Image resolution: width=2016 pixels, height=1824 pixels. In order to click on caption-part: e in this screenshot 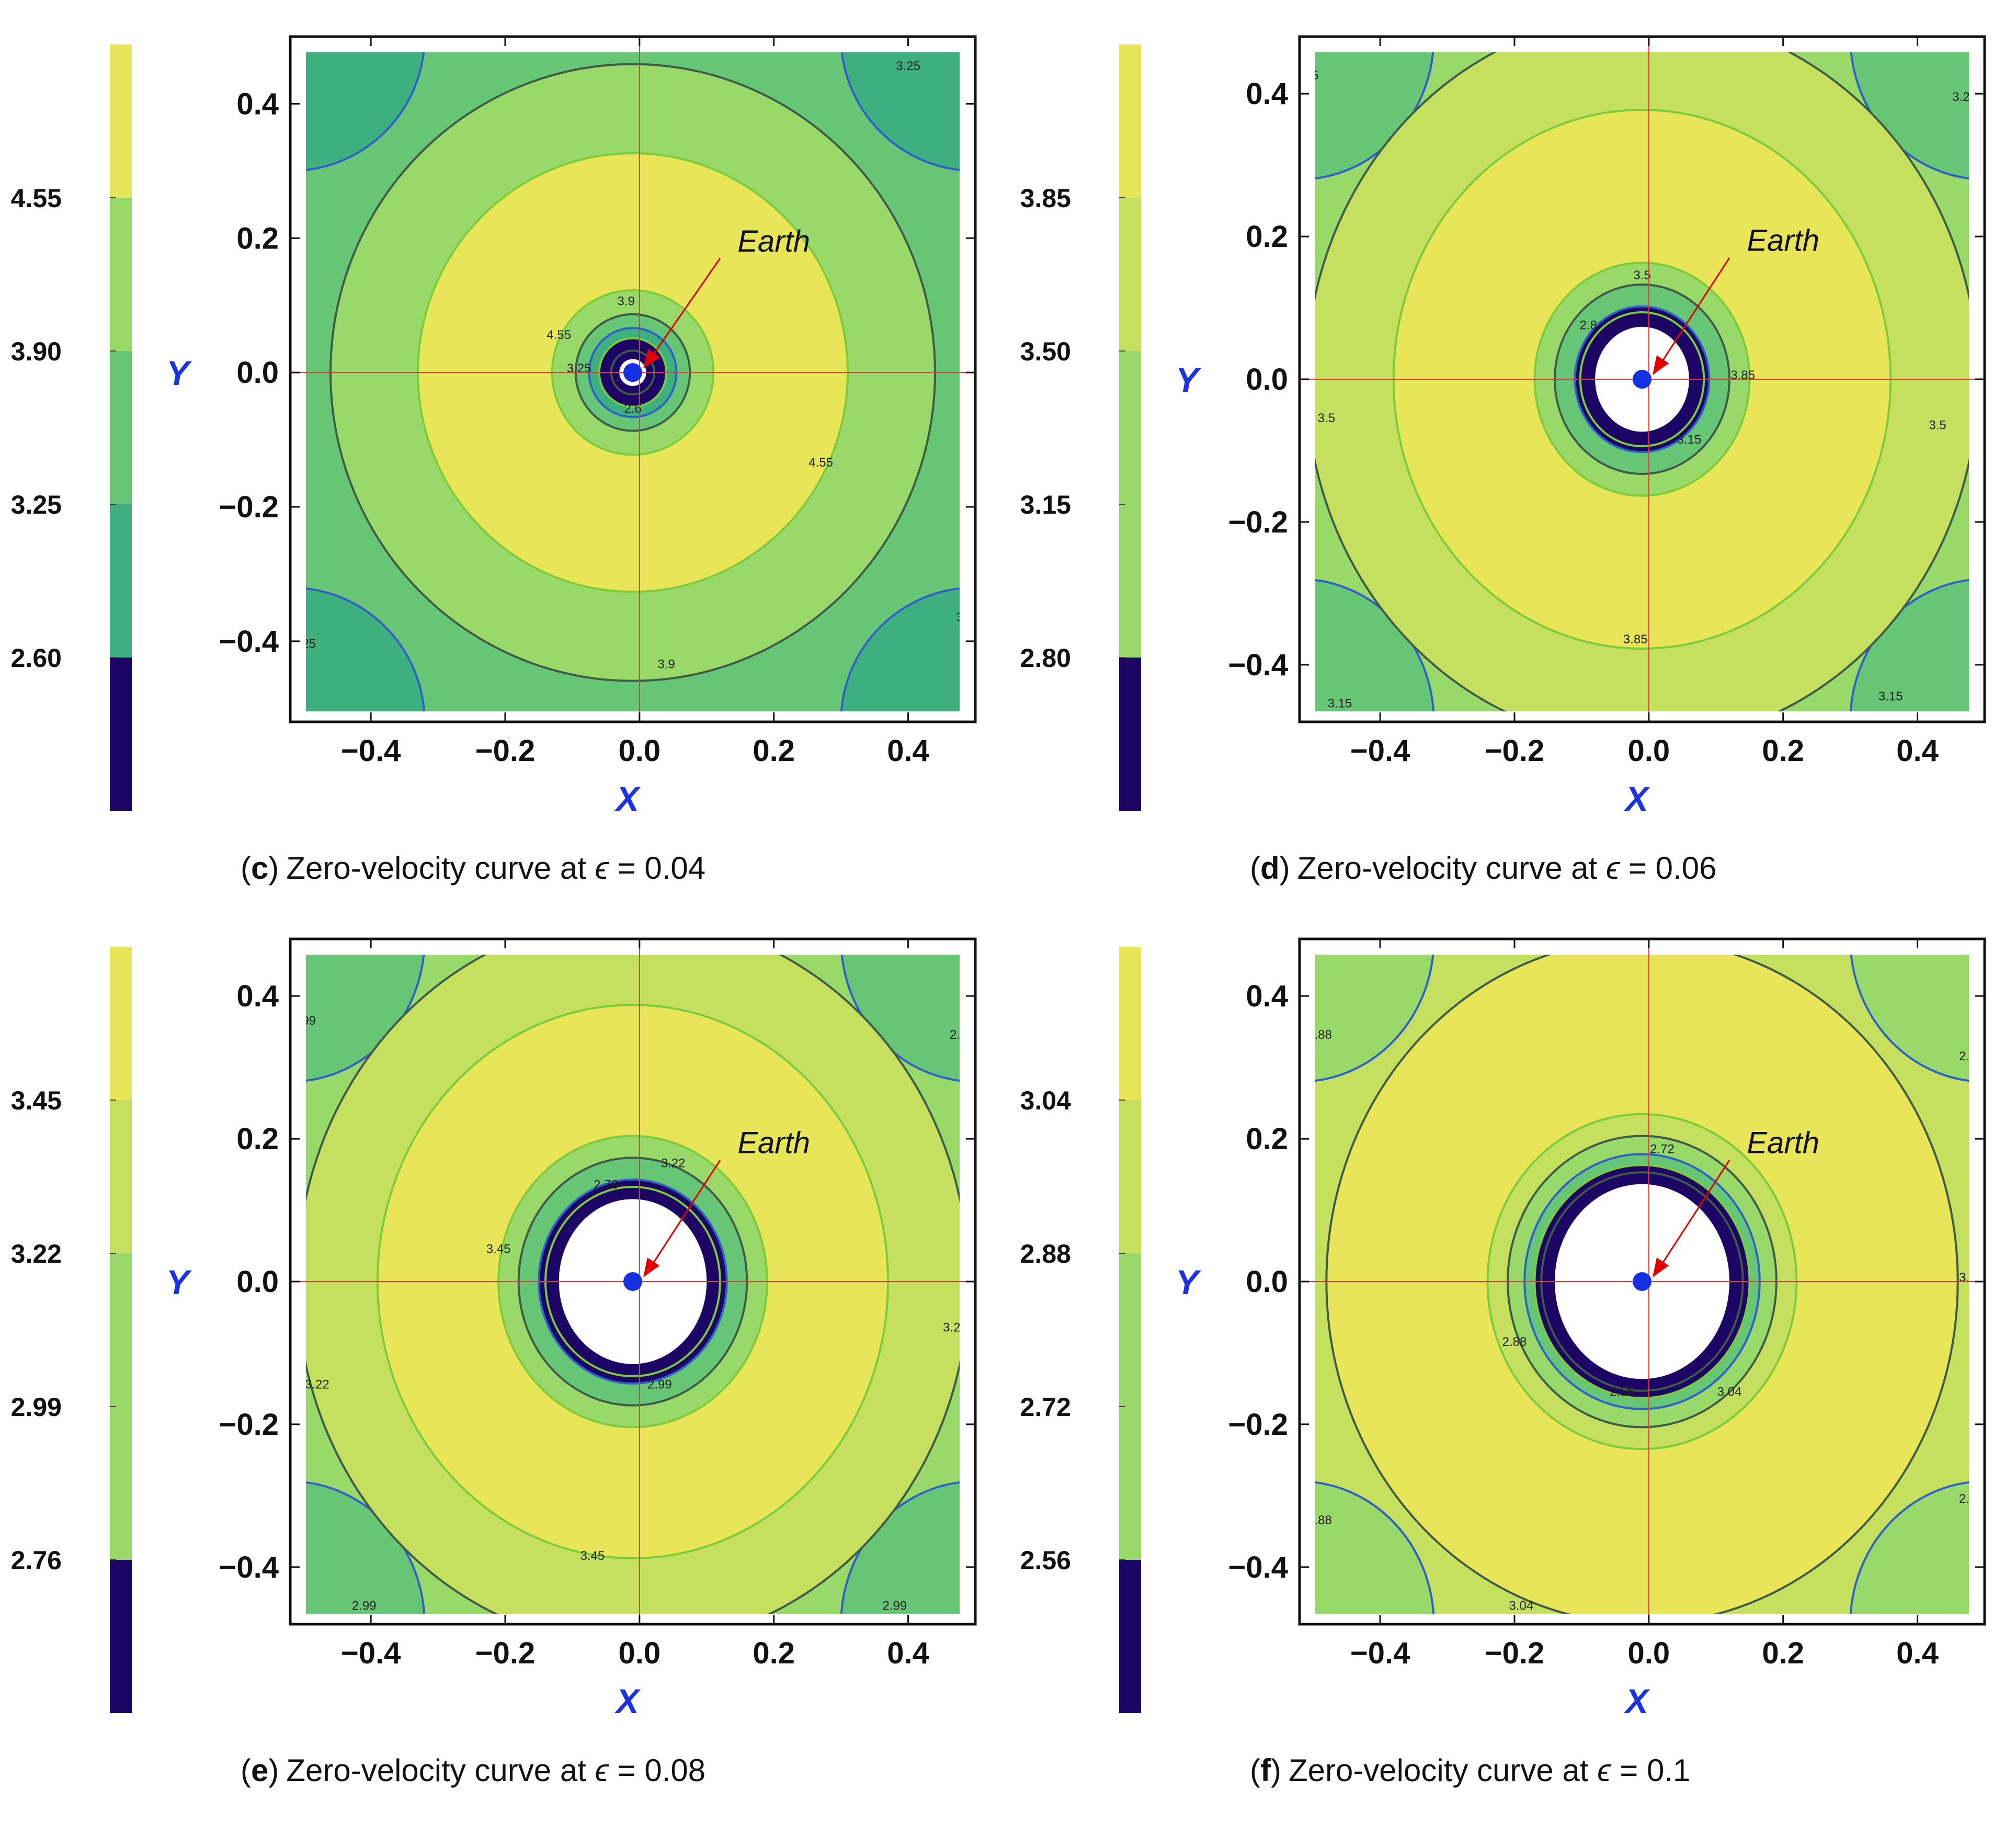, I will do `click(259, 1770)`.